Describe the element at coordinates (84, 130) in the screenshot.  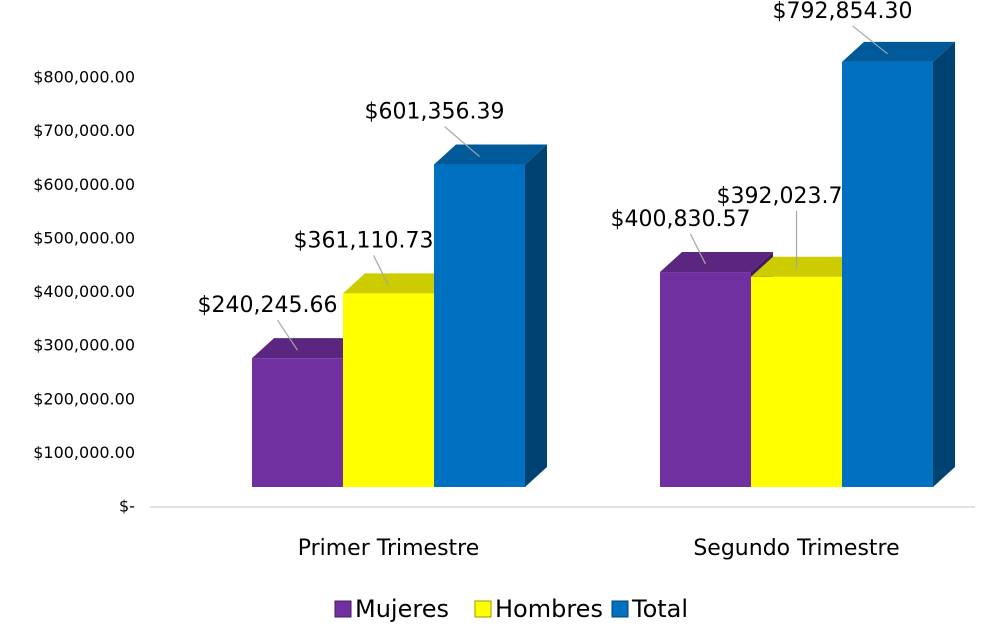
I see `y-tick-label: $700,000.00` at that location.